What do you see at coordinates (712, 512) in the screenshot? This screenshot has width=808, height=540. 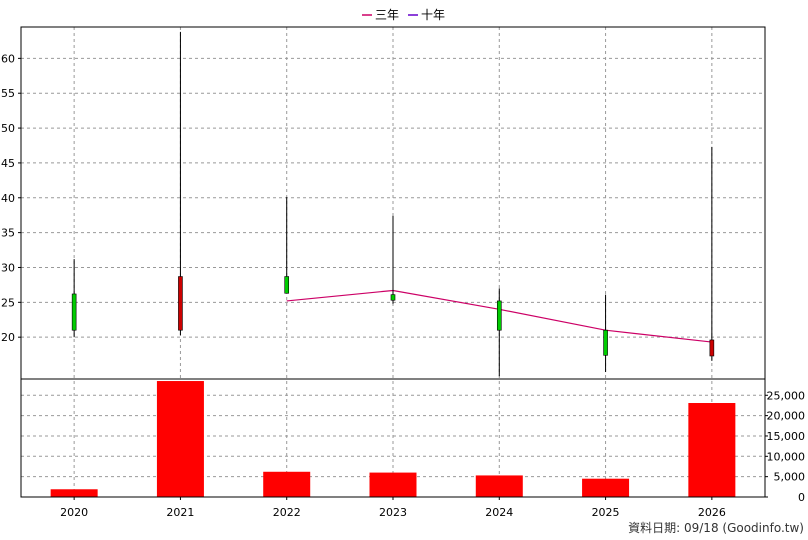 I see `x-tick-label: 2026` at bounding box center [712, 512].